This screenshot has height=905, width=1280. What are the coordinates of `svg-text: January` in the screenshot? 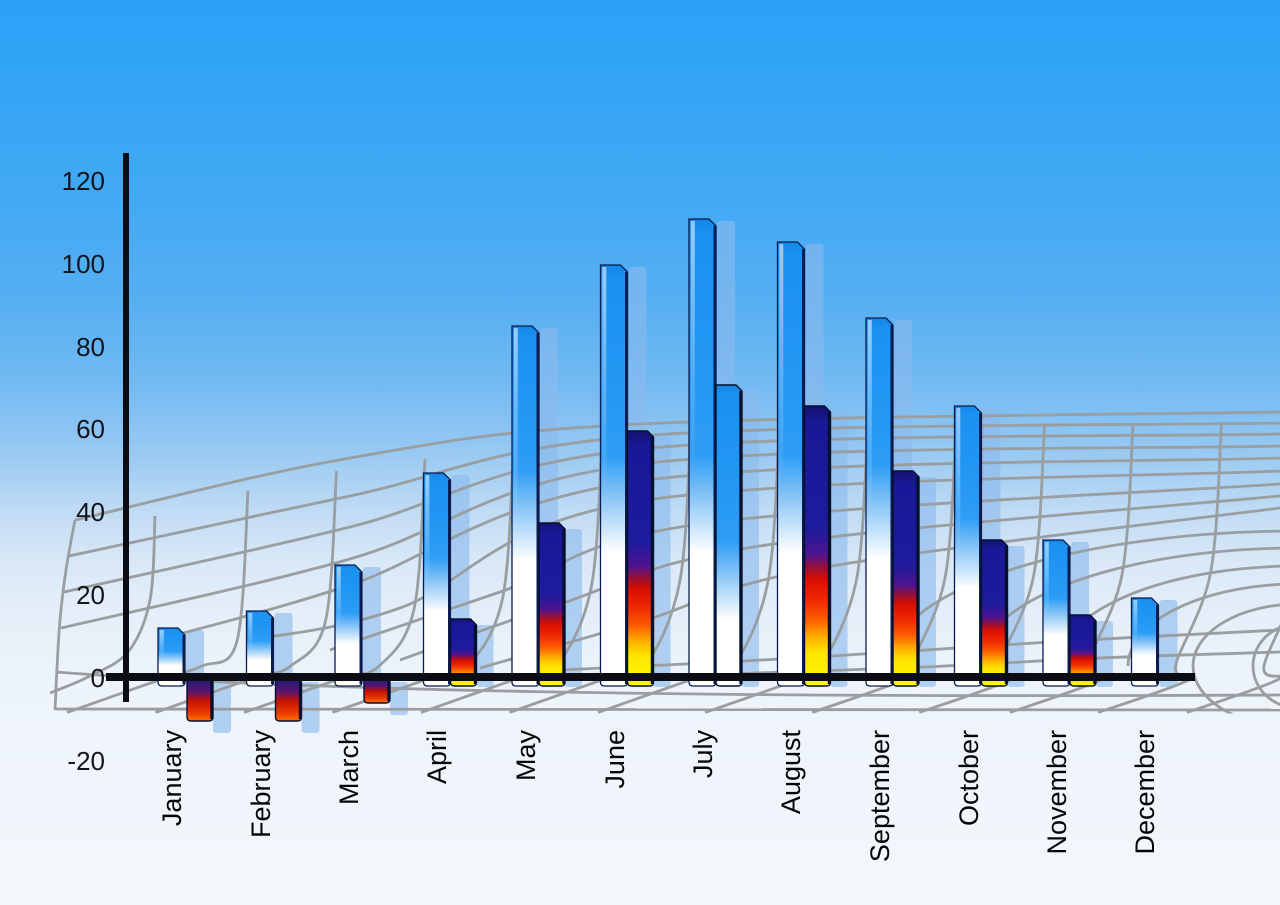 It's located at (172, 778).